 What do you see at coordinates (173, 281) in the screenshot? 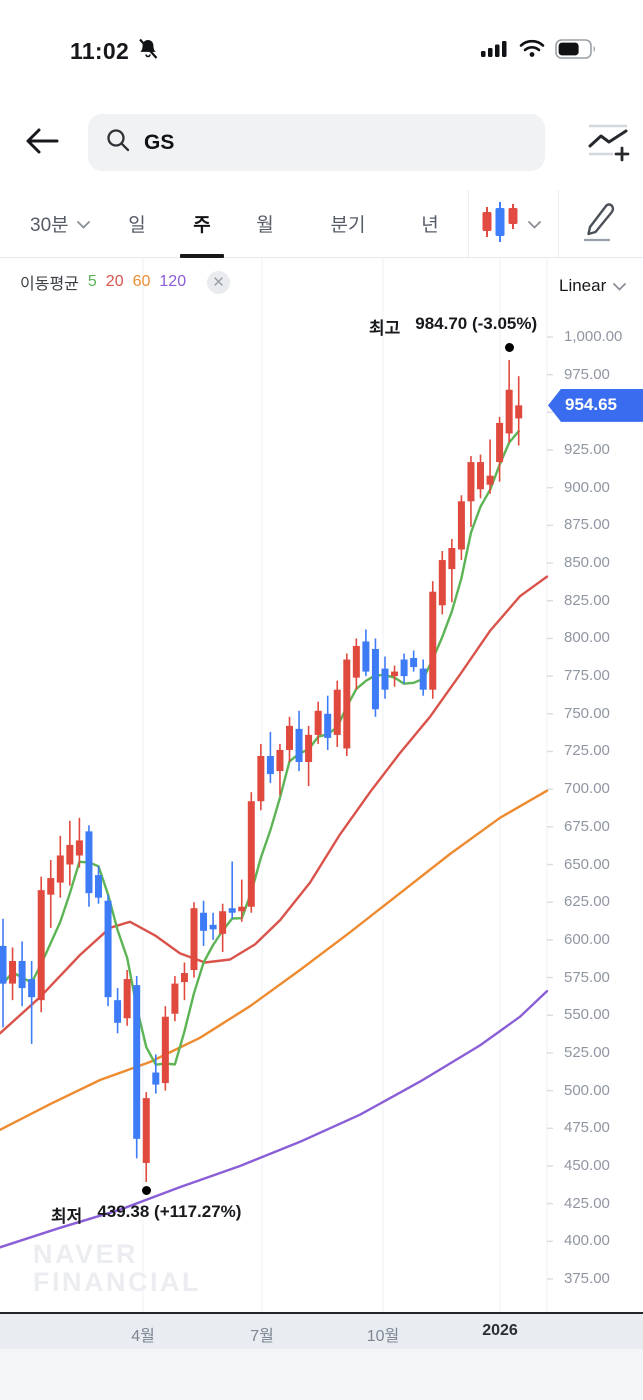
I see `legend-period-120: 120` at bounding box center [173, 281].